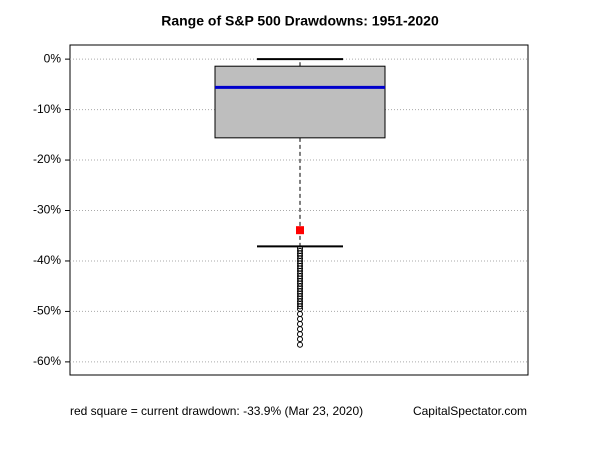 This screenshot has width=600, height=450. I want to click on source: CapitalSpectator.com, so click(470, 411).